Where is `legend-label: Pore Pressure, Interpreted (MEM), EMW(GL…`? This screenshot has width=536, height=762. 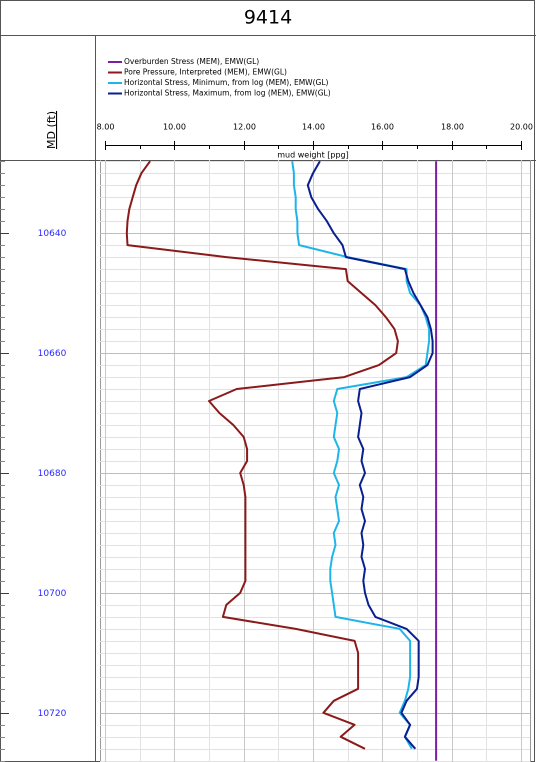 legend-label: Pore Pressure, Interpreted (MEM), EMW(GL… is located at coordinates (205, 72).